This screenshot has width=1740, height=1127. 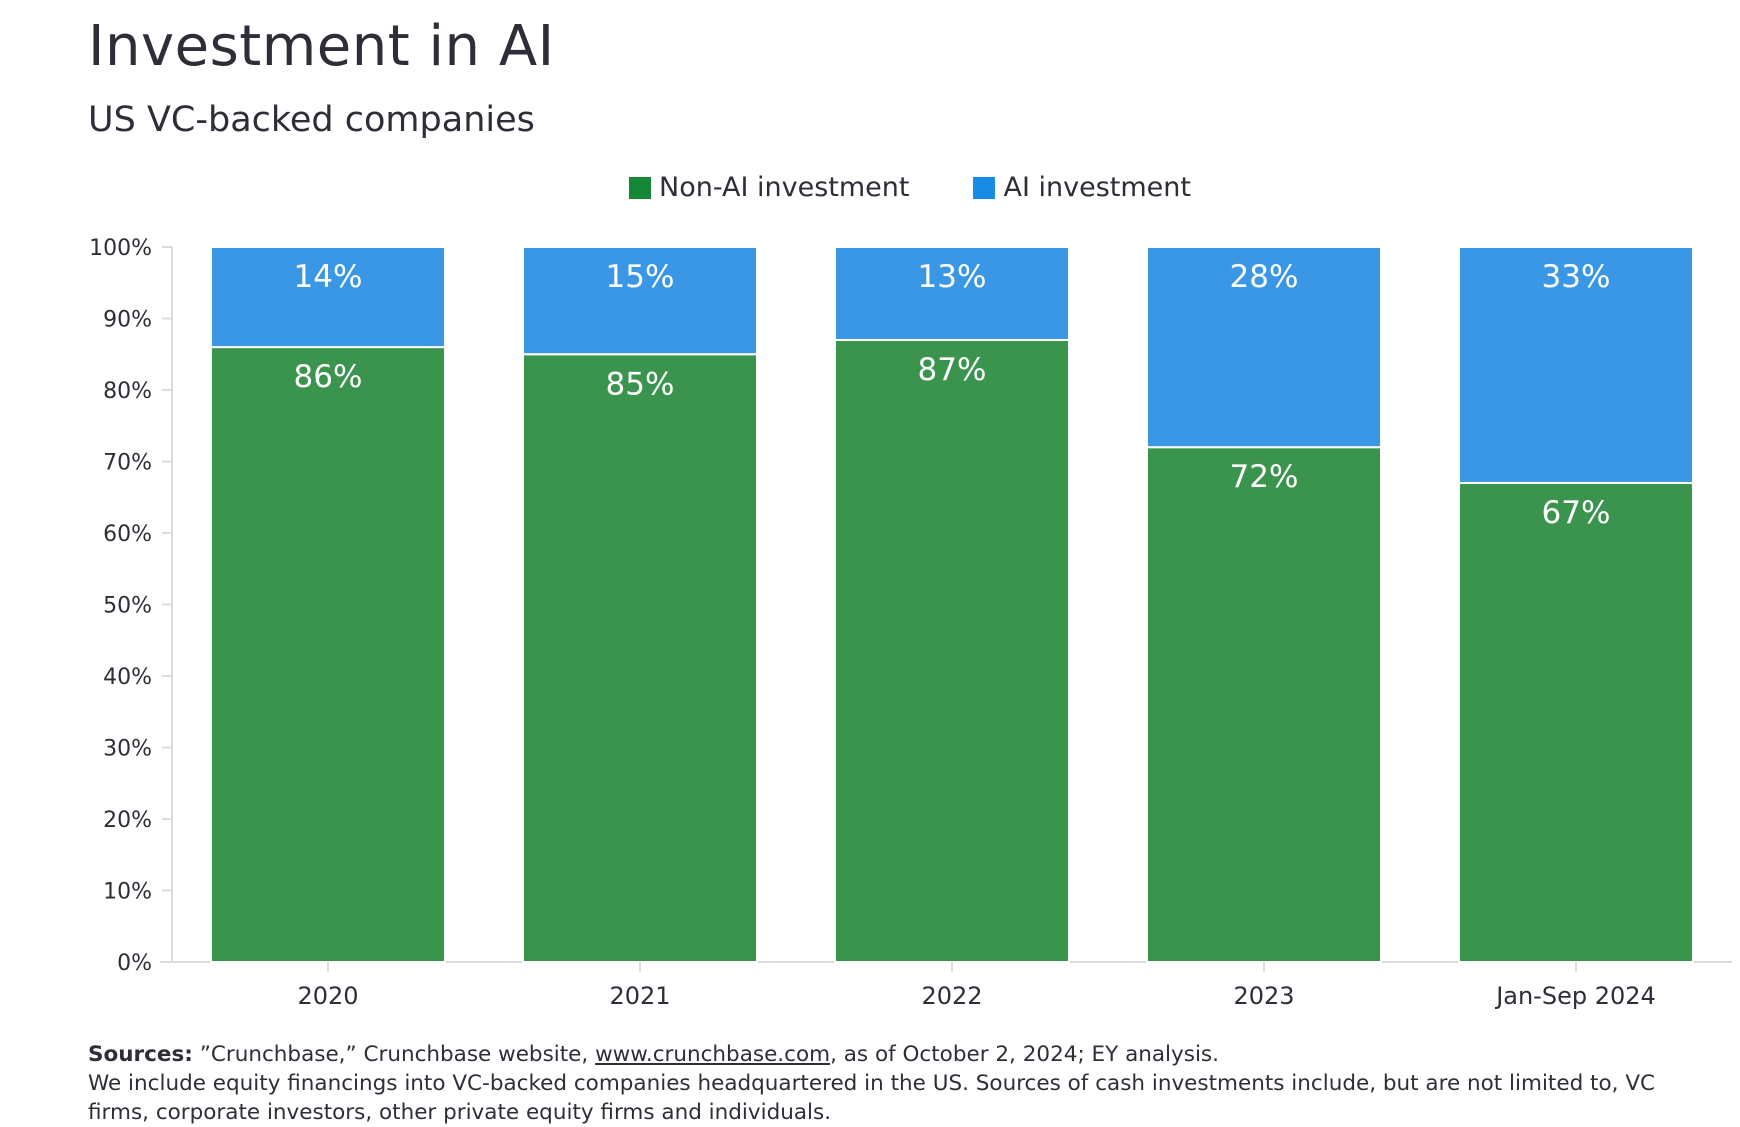 I want to click on footnote-text: ”Crunchbase,” Crunchbase website,, so click(x=394, y=1054).